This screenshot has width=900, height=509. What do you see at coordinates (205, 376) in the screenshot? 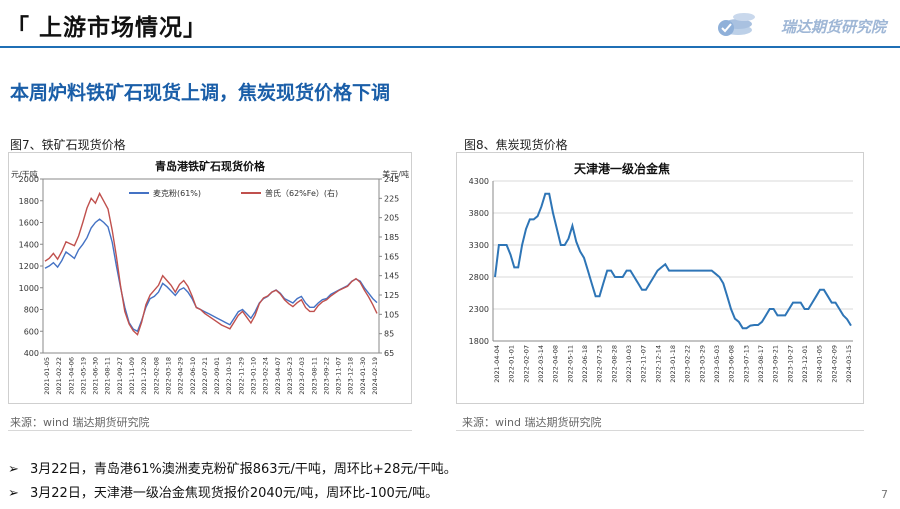
I see `x-tick-label: 2022-07-21` at bounding box center [205, 376].